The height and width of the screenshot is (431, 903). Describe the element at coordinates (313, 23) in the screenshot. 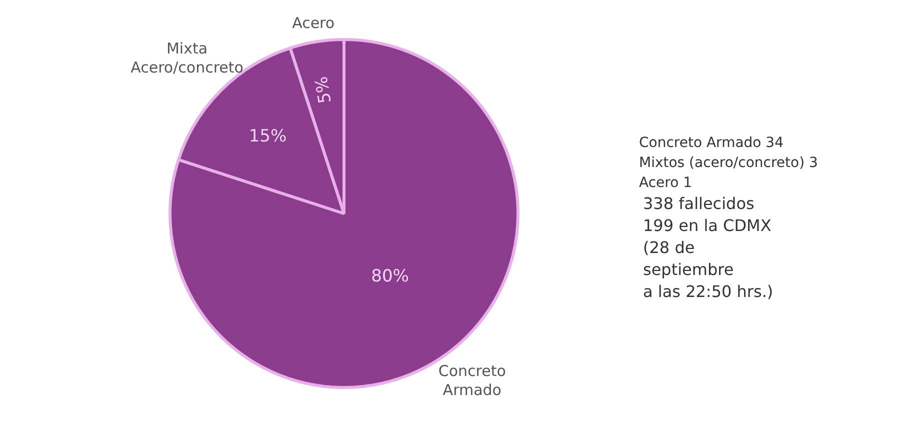

I see `slice-label: Acero` at that location.